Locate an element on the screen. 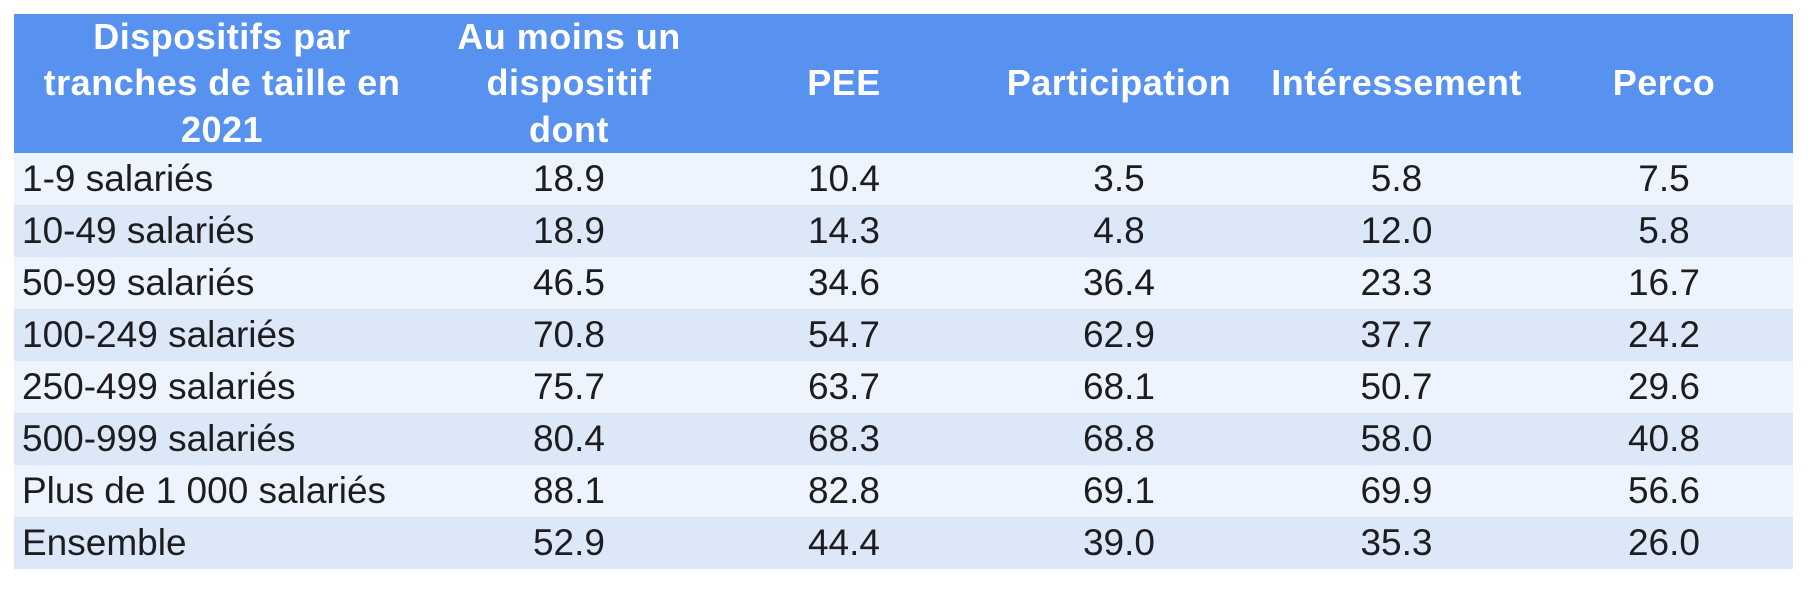 The image size is (1820, 592). table-row: 250-499 salariés 75.7 63.7 68.1 50.7 29.6 is located at coordinates (903, 387).